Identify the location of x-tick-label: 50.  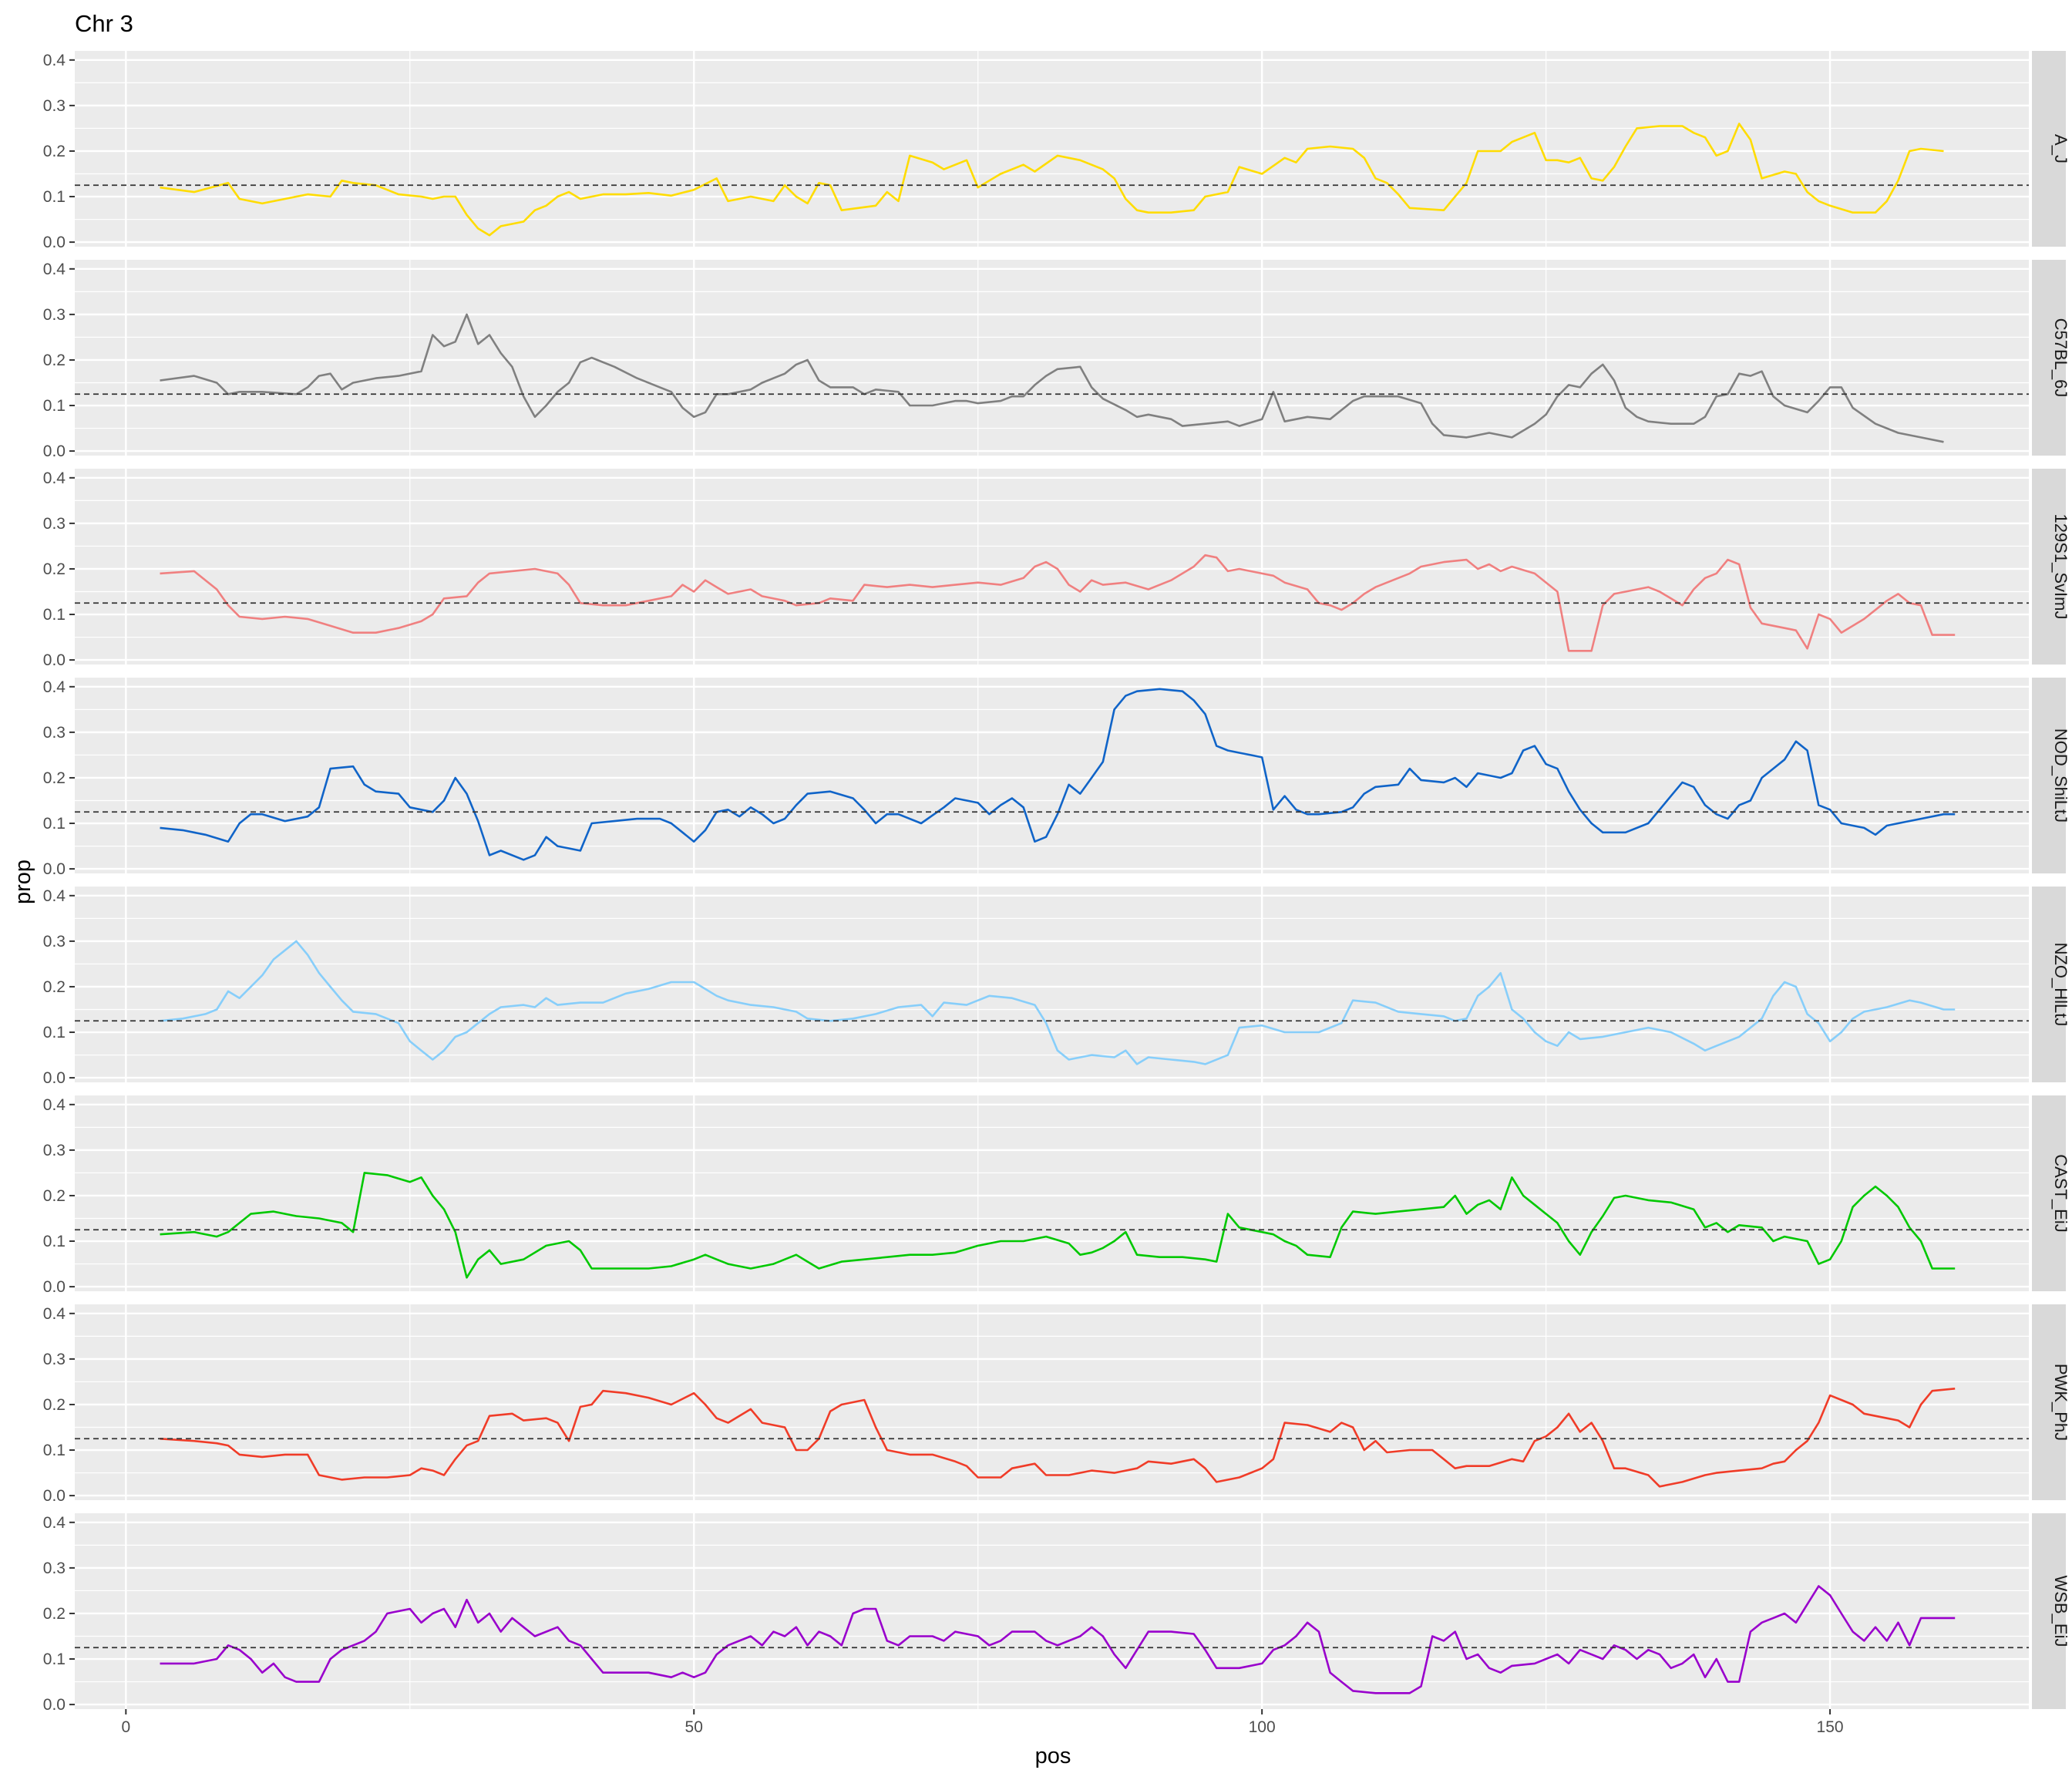
(694, 1727).